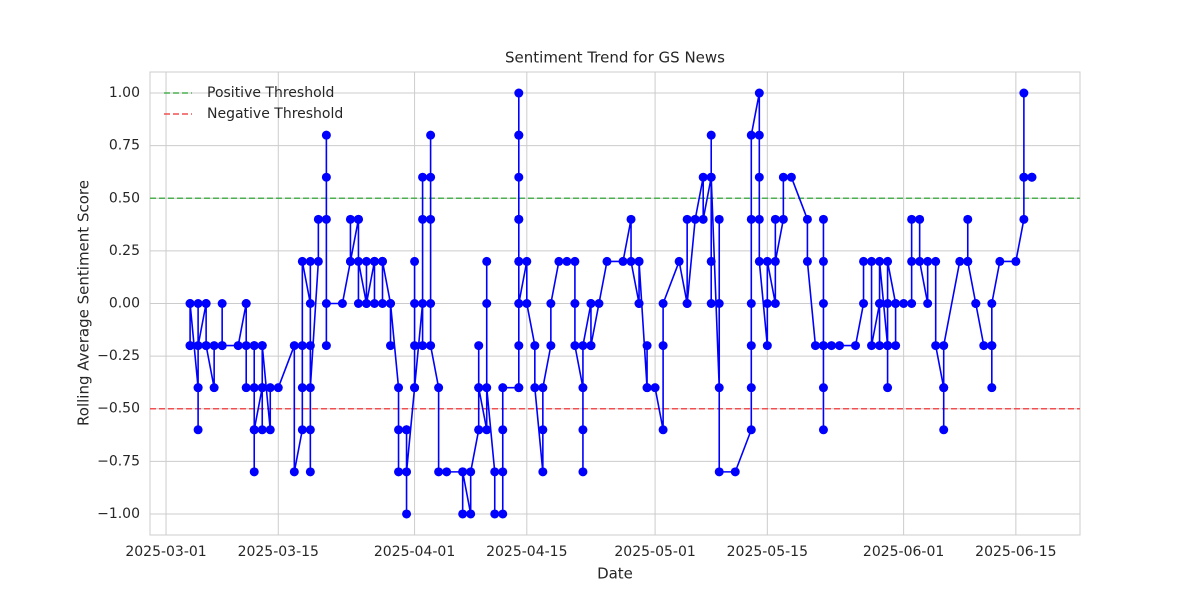  I want to click on legend-label: Negative Threshold, so click(275, 114).